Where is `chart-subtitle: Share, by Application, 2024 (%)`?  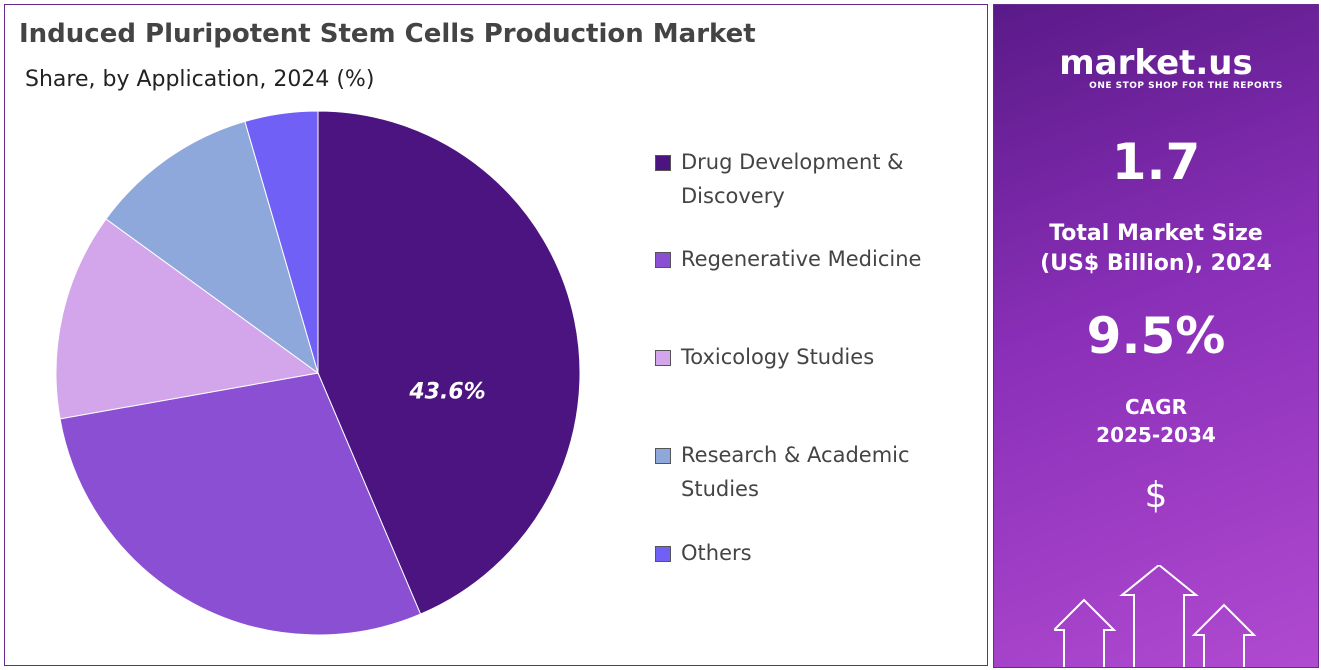
chart-subtitle: Share, by Application, 2024 (%) is located at coordinates (200, 79).